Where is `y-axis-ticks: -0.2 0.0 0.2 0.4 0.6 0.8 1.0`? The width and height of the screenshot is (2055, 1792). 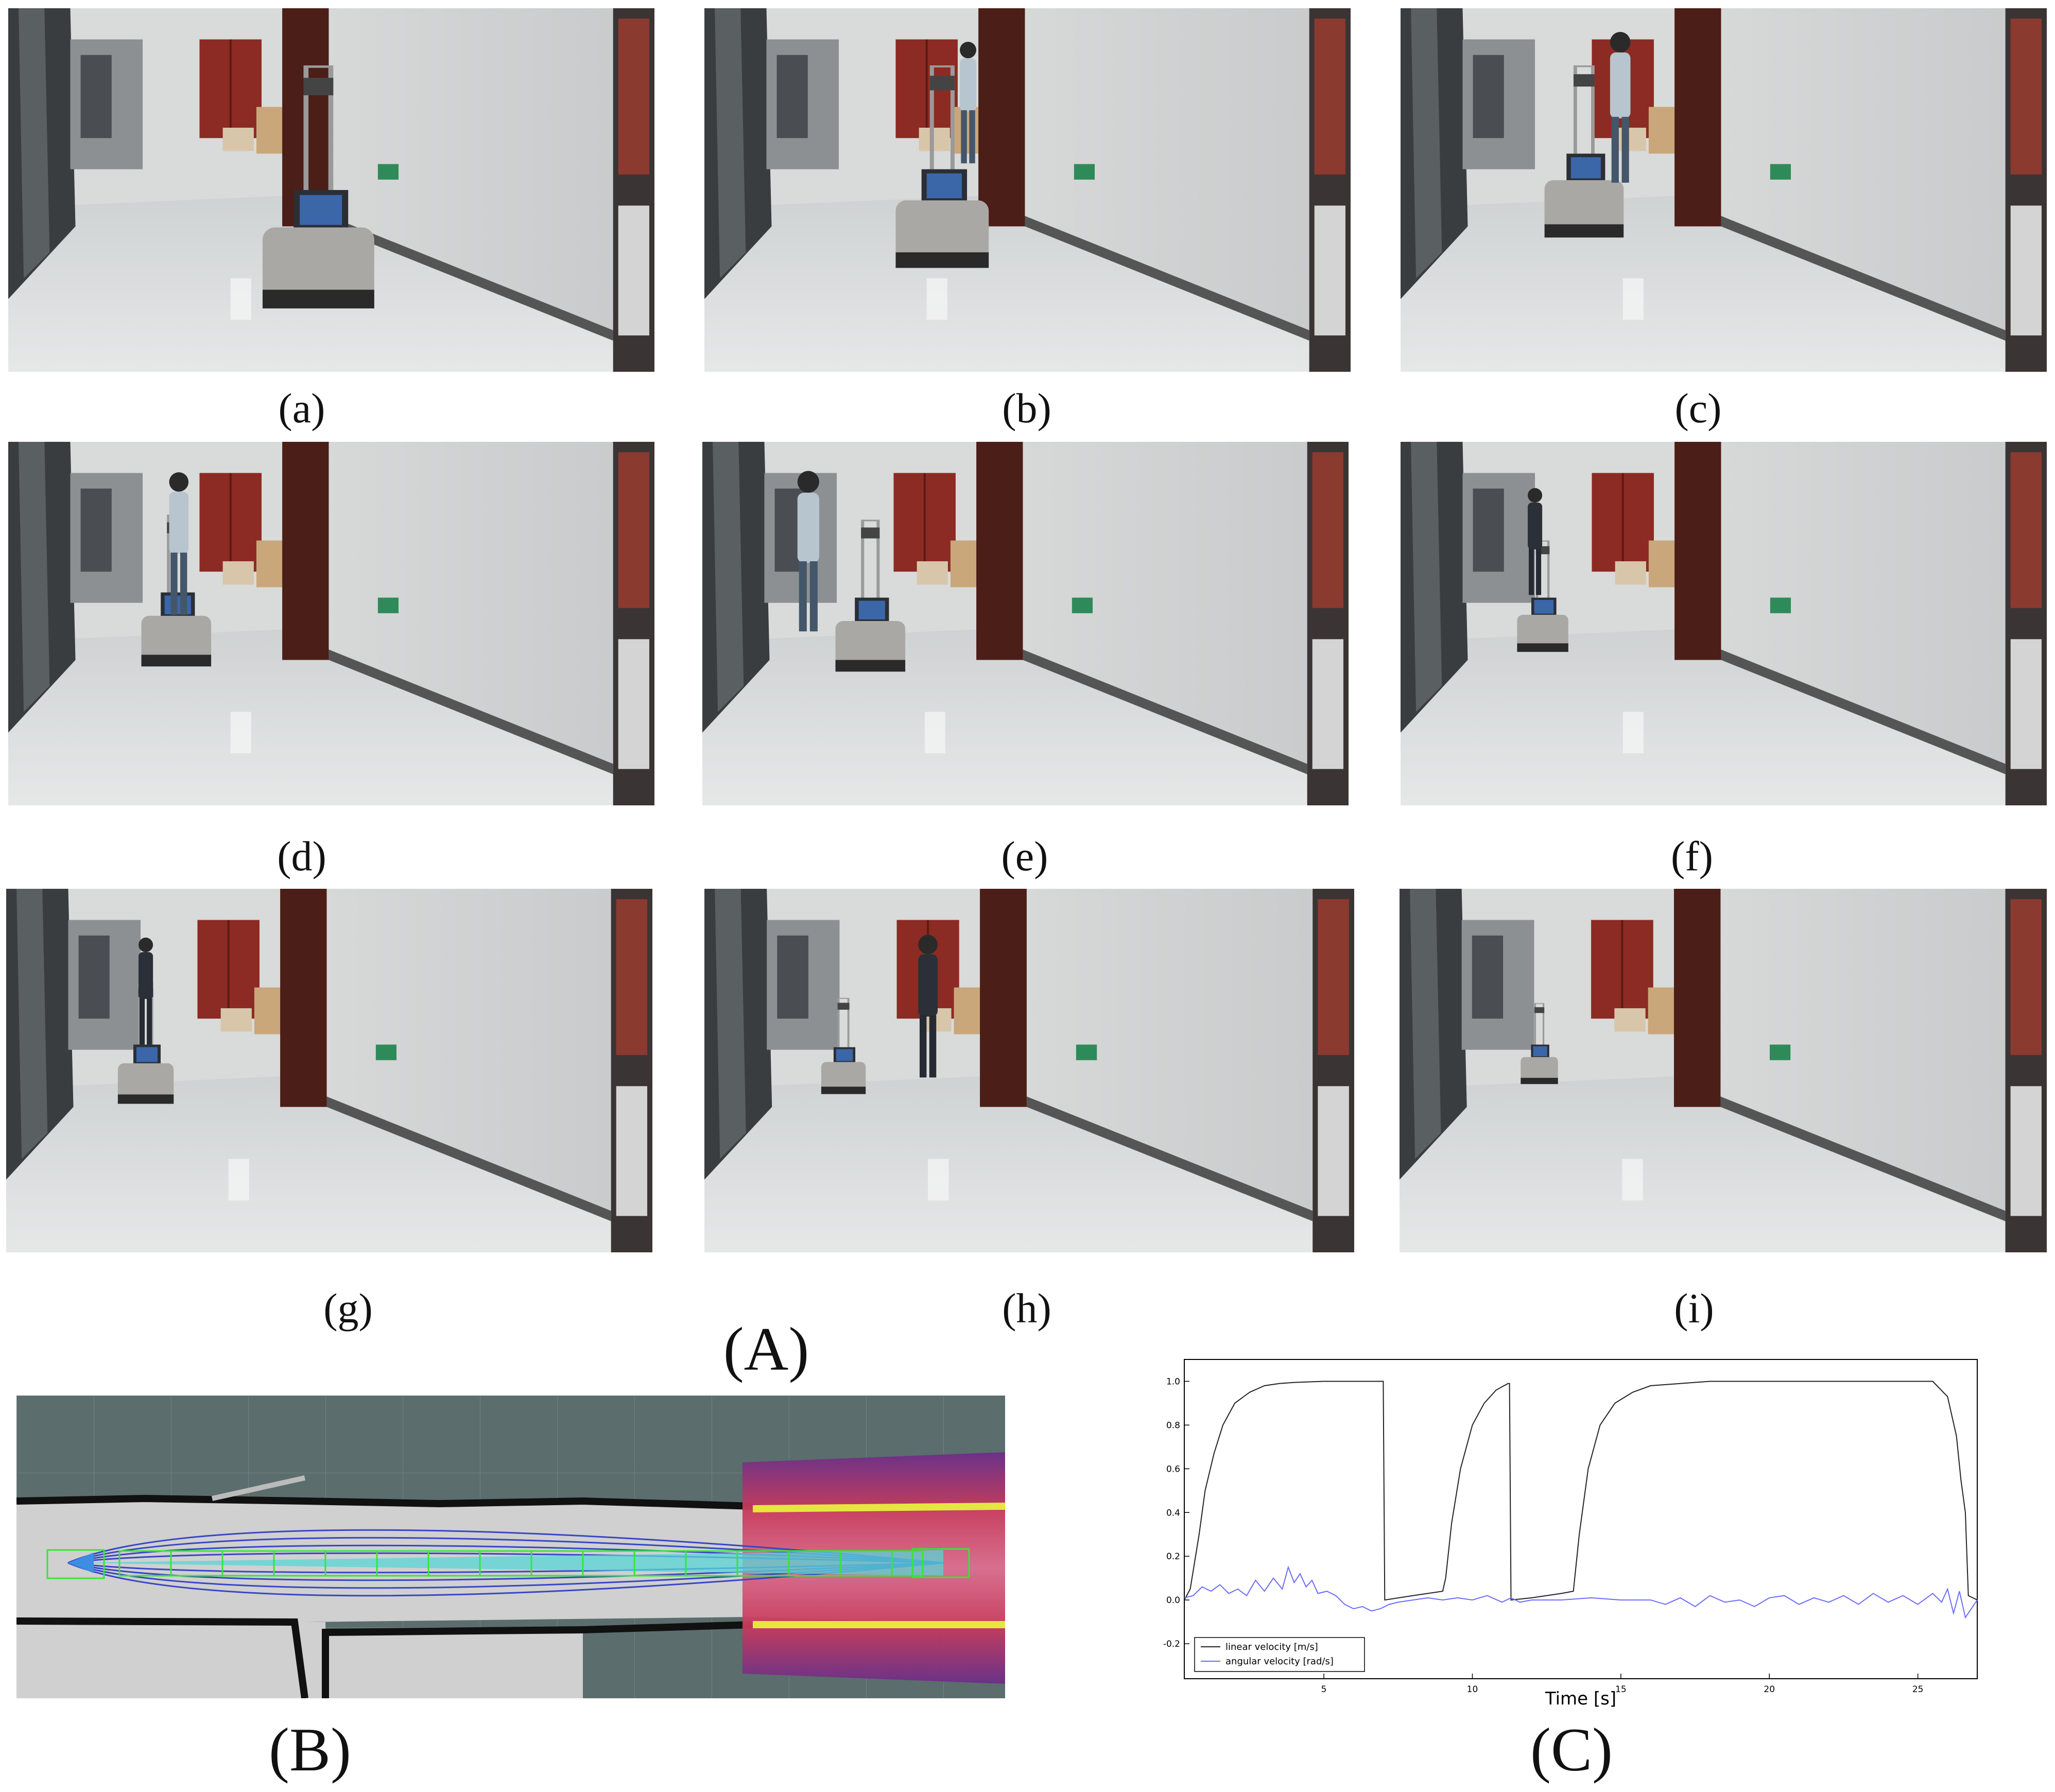
y-axis-ticks: -0.2 0.0 0.2 0.4 0.6 0.8 1.0 is located at coordinates (1176, 1512).